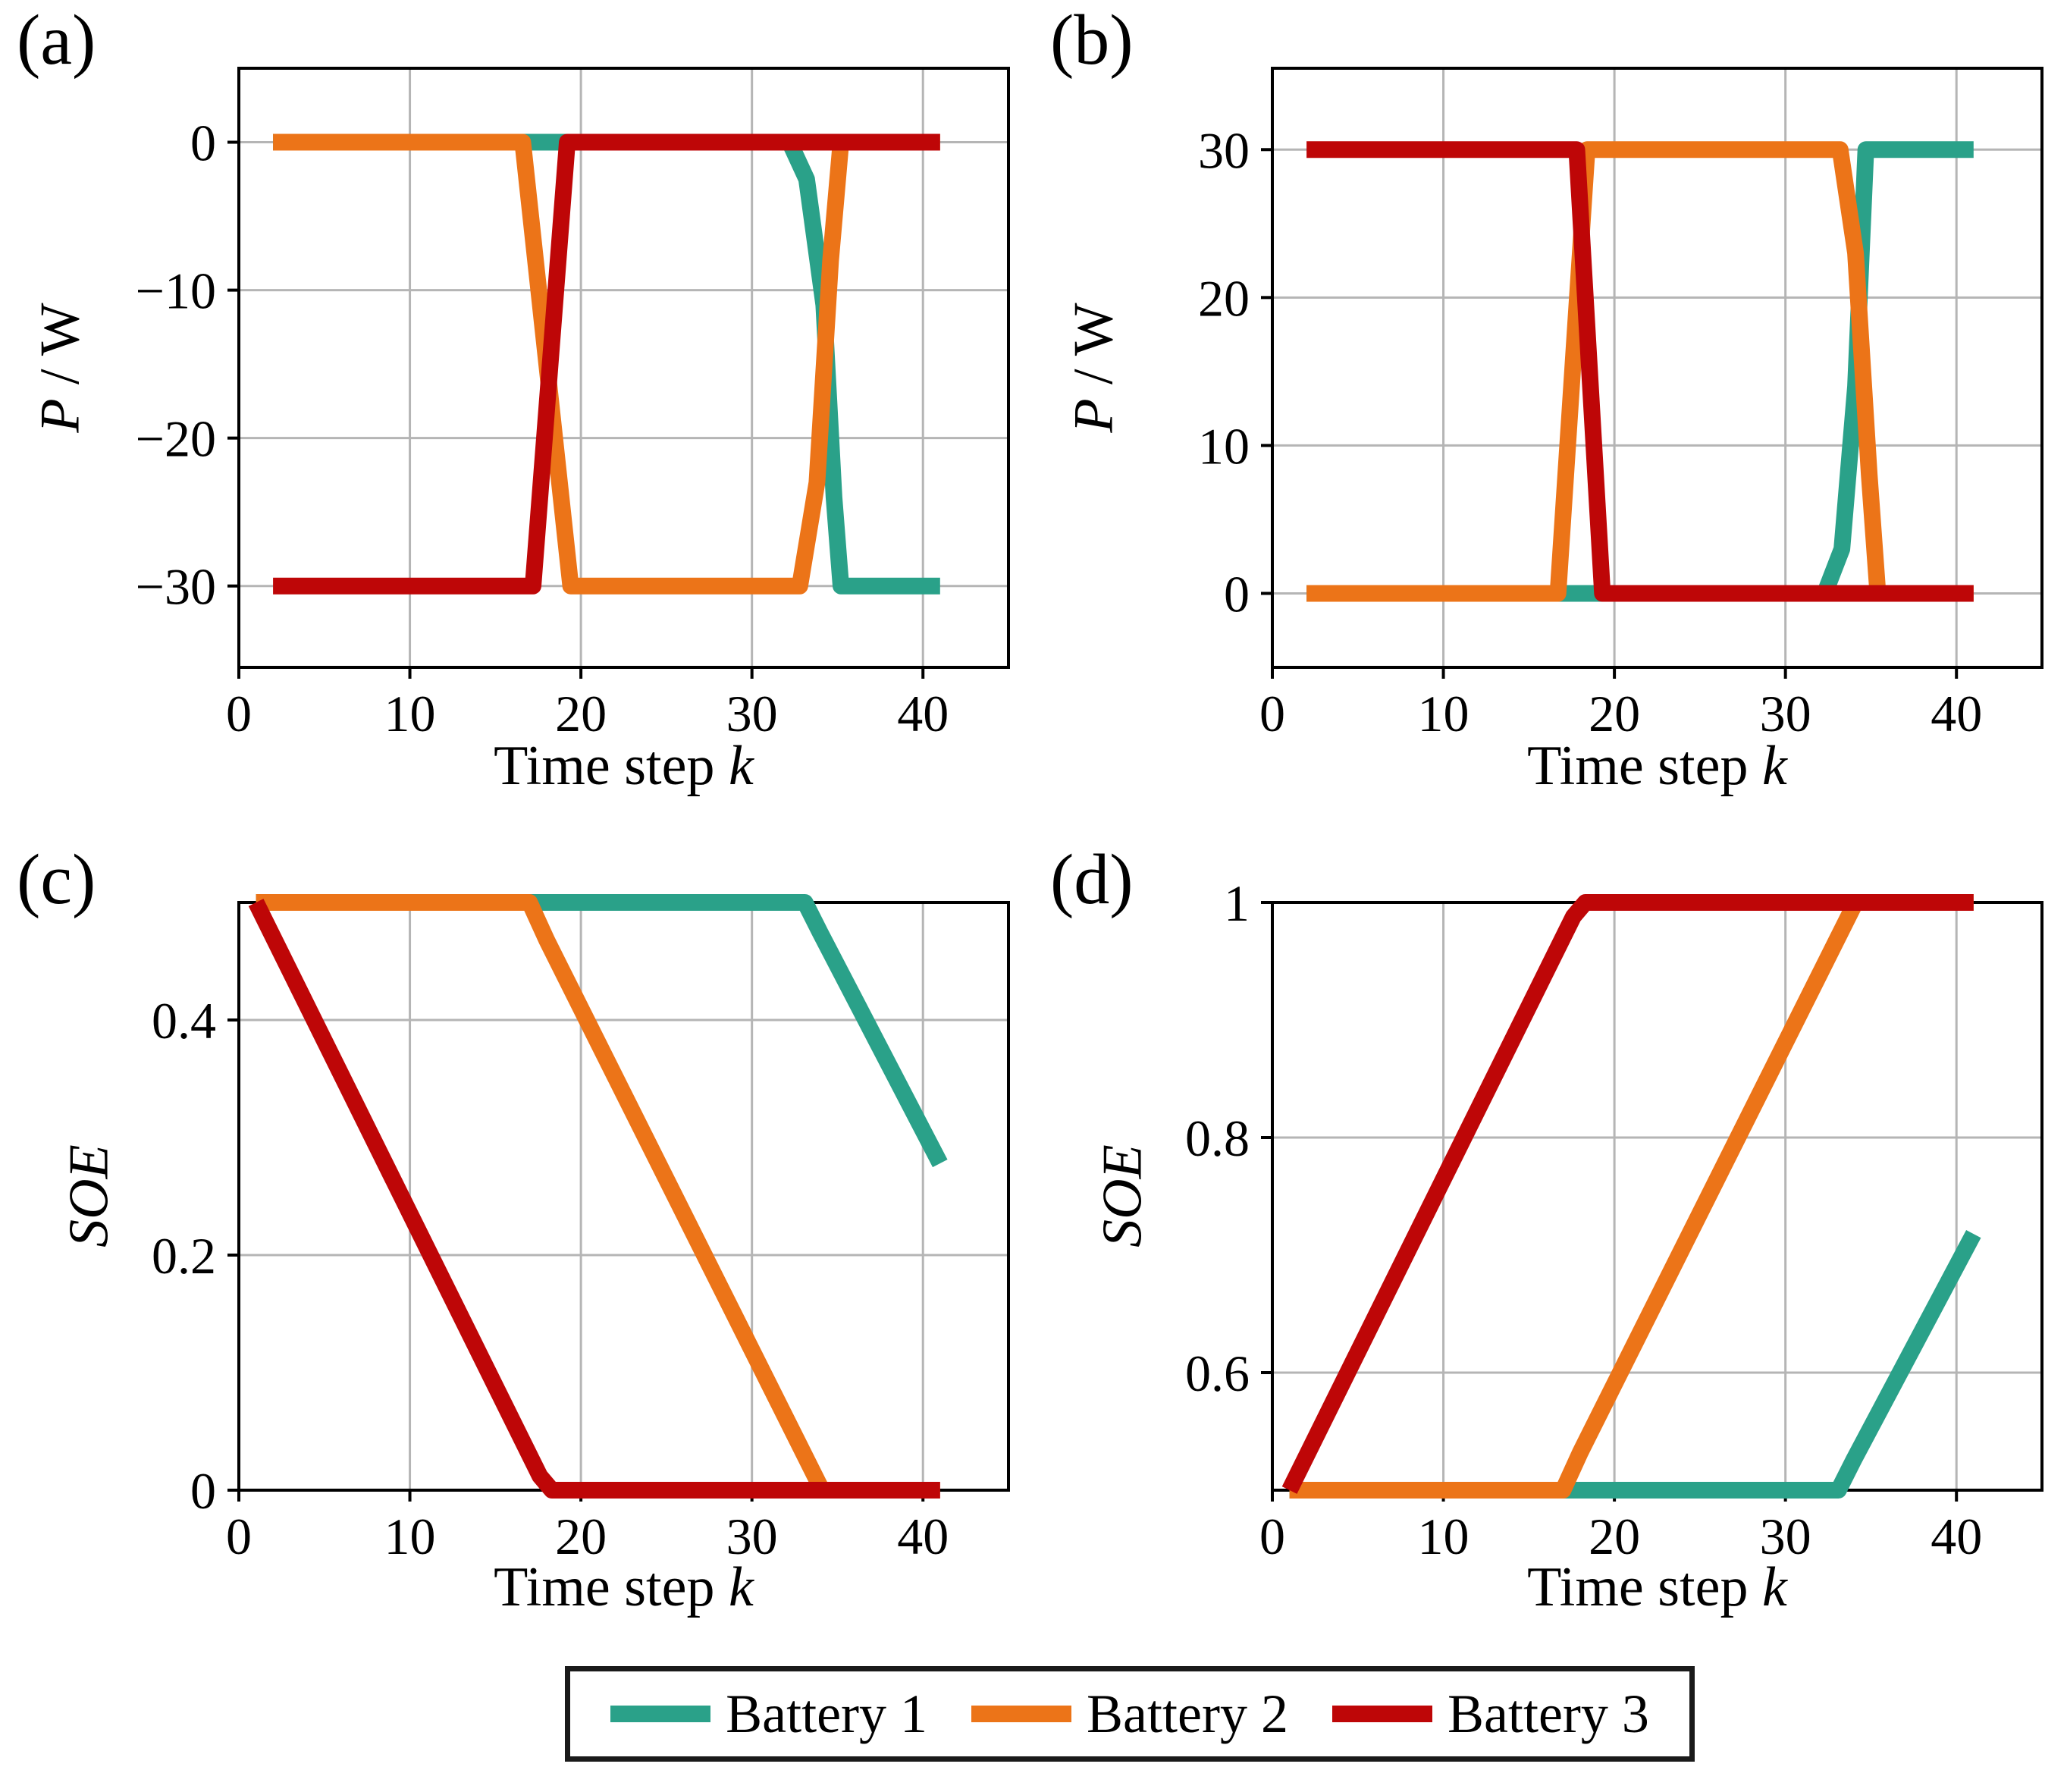 Image resolution: width=2067 pixels, height=1792 pixels. I want to click on tick-label-y: 0.6, so click(1217, 1373).